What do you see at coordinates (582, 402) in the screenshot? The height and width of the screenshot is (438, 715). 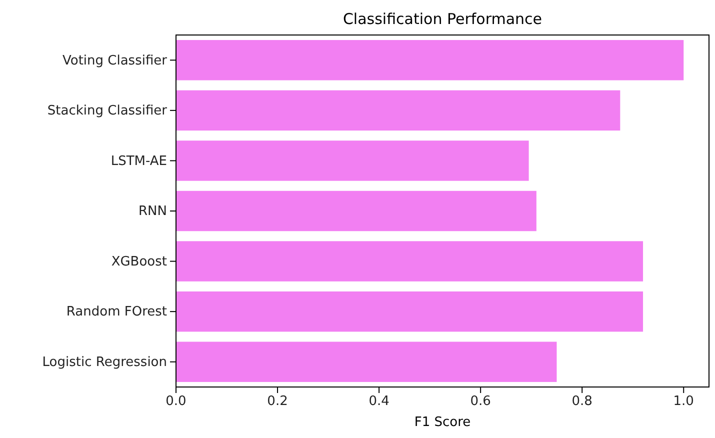 I see `x-tick-label: 0.8` at bounding box center [582, 402].